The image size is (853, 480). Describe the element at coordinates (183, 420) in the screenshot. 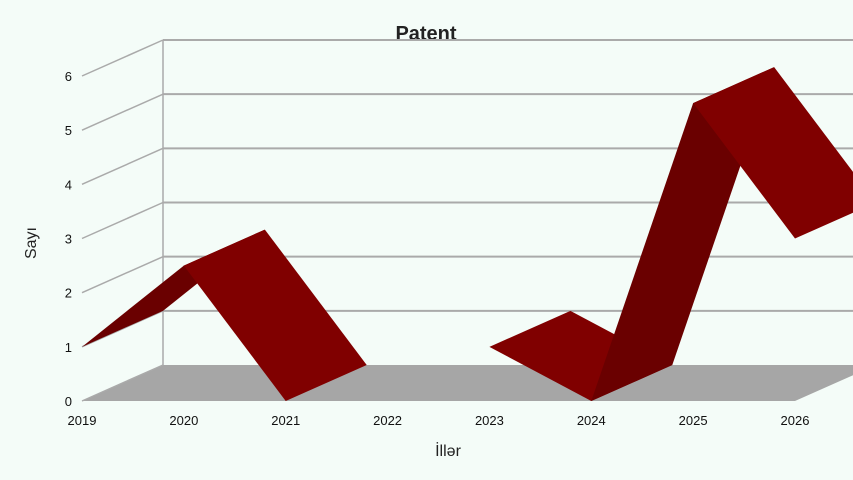

I see `x-tick-label: 2020` at that location.